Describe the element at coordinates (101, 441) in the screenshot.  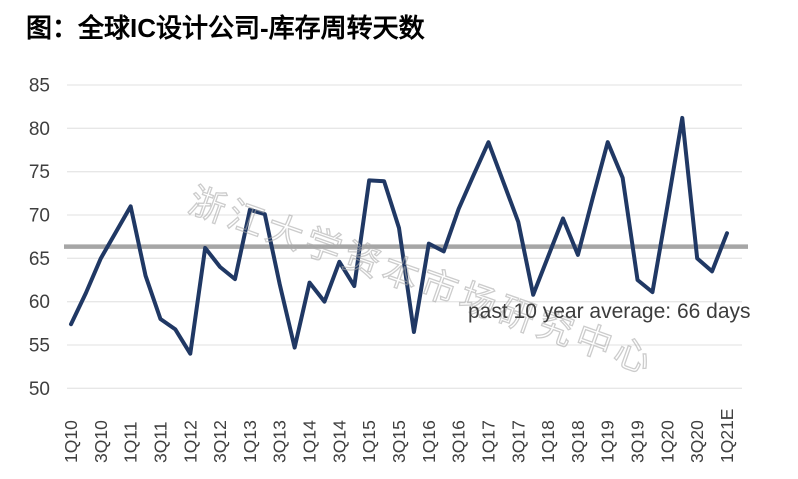
I see `x-axis-tick-label: 3Q10` at that location.